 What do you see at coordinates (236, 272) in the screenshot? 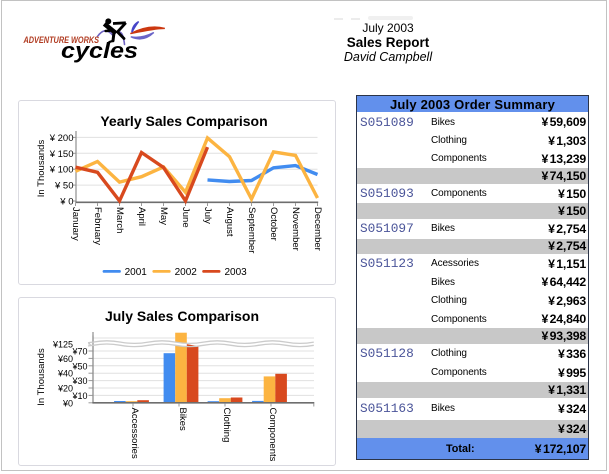
I see `svg-text: 2003` at bounding box center [236, 272].